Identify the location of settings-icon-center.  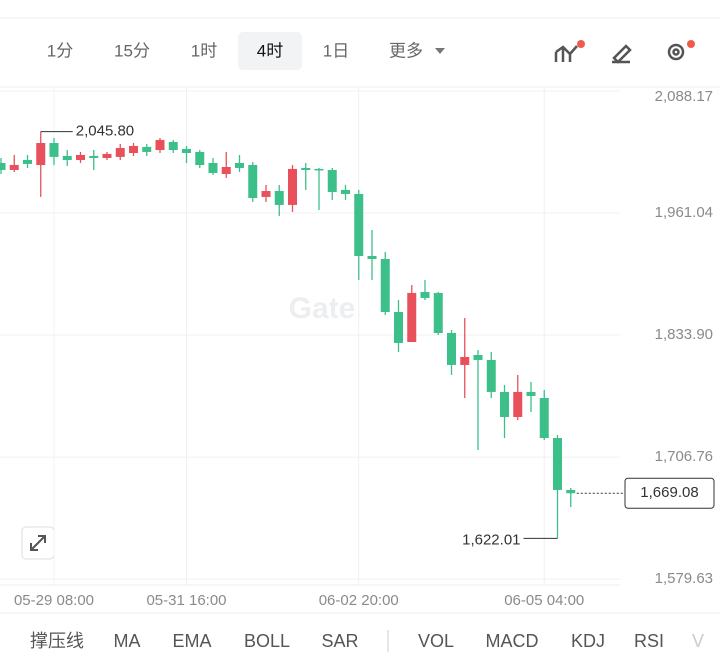
(676, 52).